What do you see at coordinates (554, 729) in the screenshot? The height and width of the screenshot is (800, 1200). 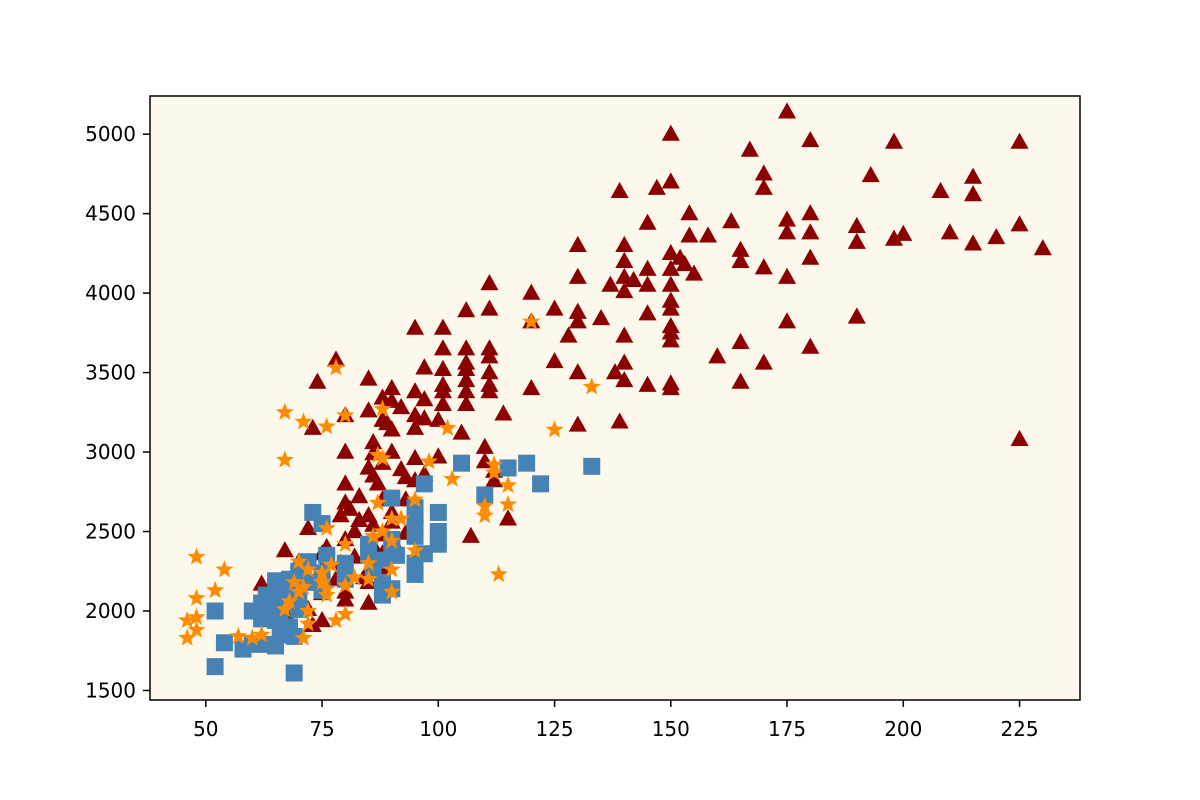 I see `x-tick-label: 125` at bounding box center [554, 729].